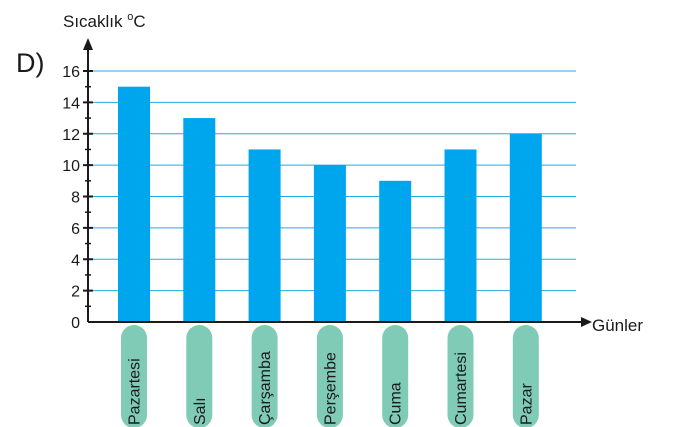  I want to click on y-ticks: 0 2 4 6 8 10 12 14 16, so click(77, 198).